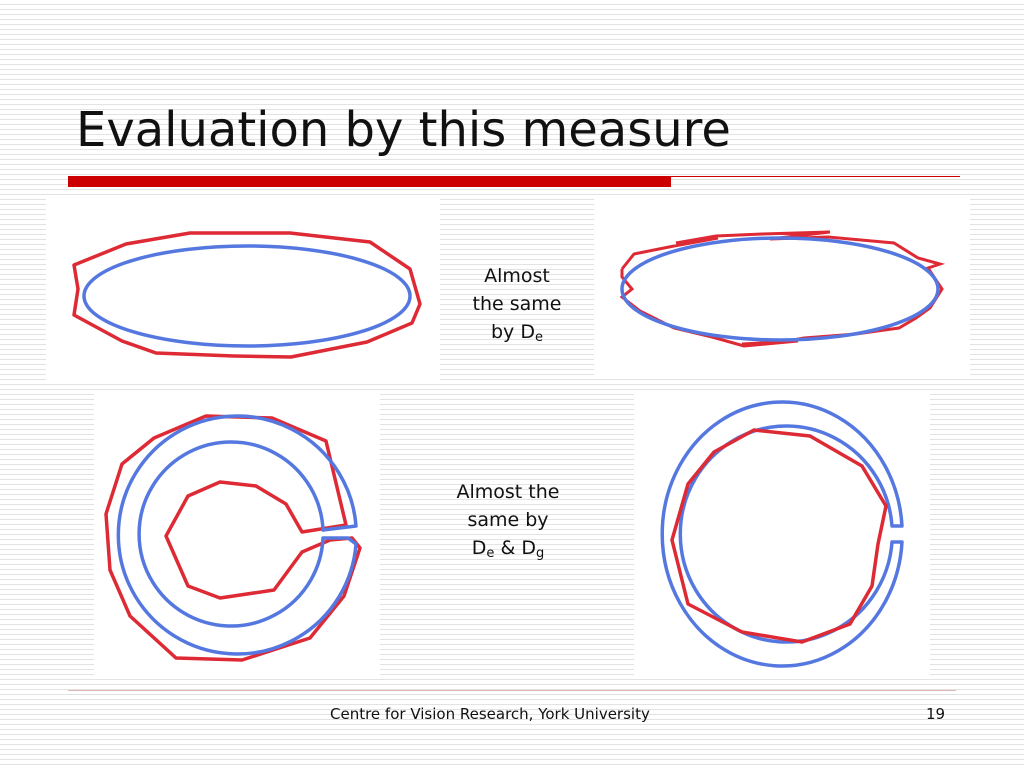  I want to click on caption-top-text: by D, so click(513, 332).